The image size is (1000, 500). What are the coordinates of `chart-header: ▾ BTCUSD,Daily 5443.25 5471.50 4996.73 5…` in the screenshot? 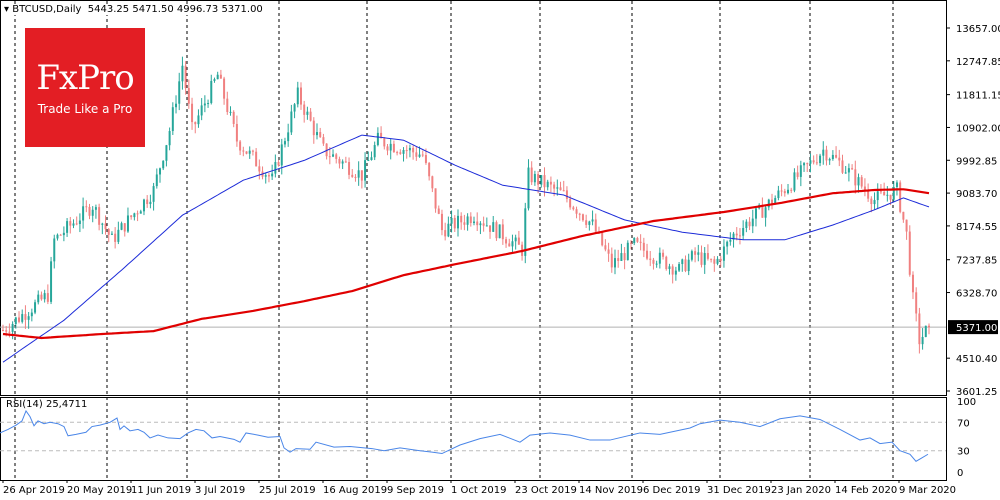 It's located at (134, 9).